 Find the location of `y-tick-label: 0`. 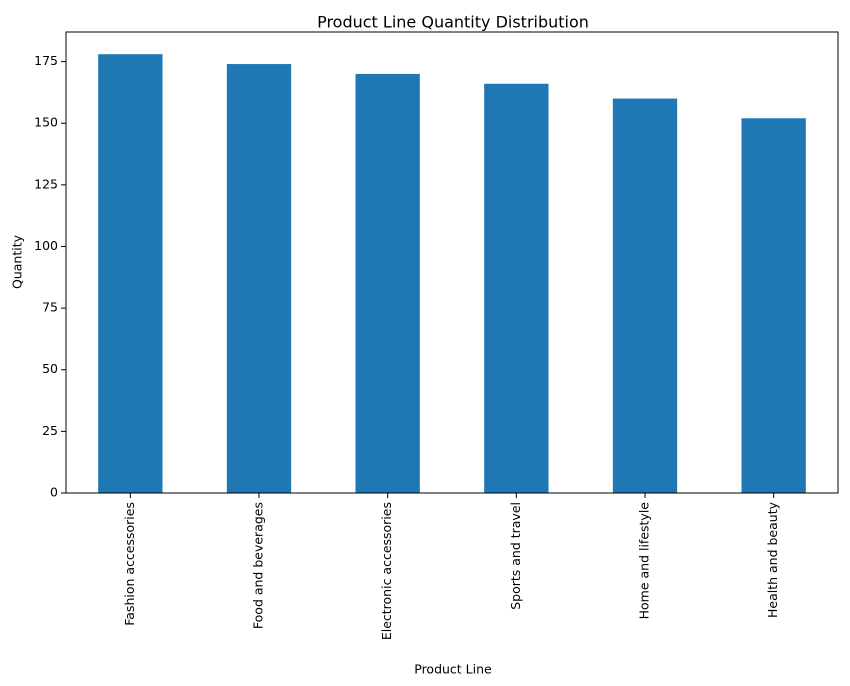

y-tick-label: 0 is located at coordinates (54, 492).